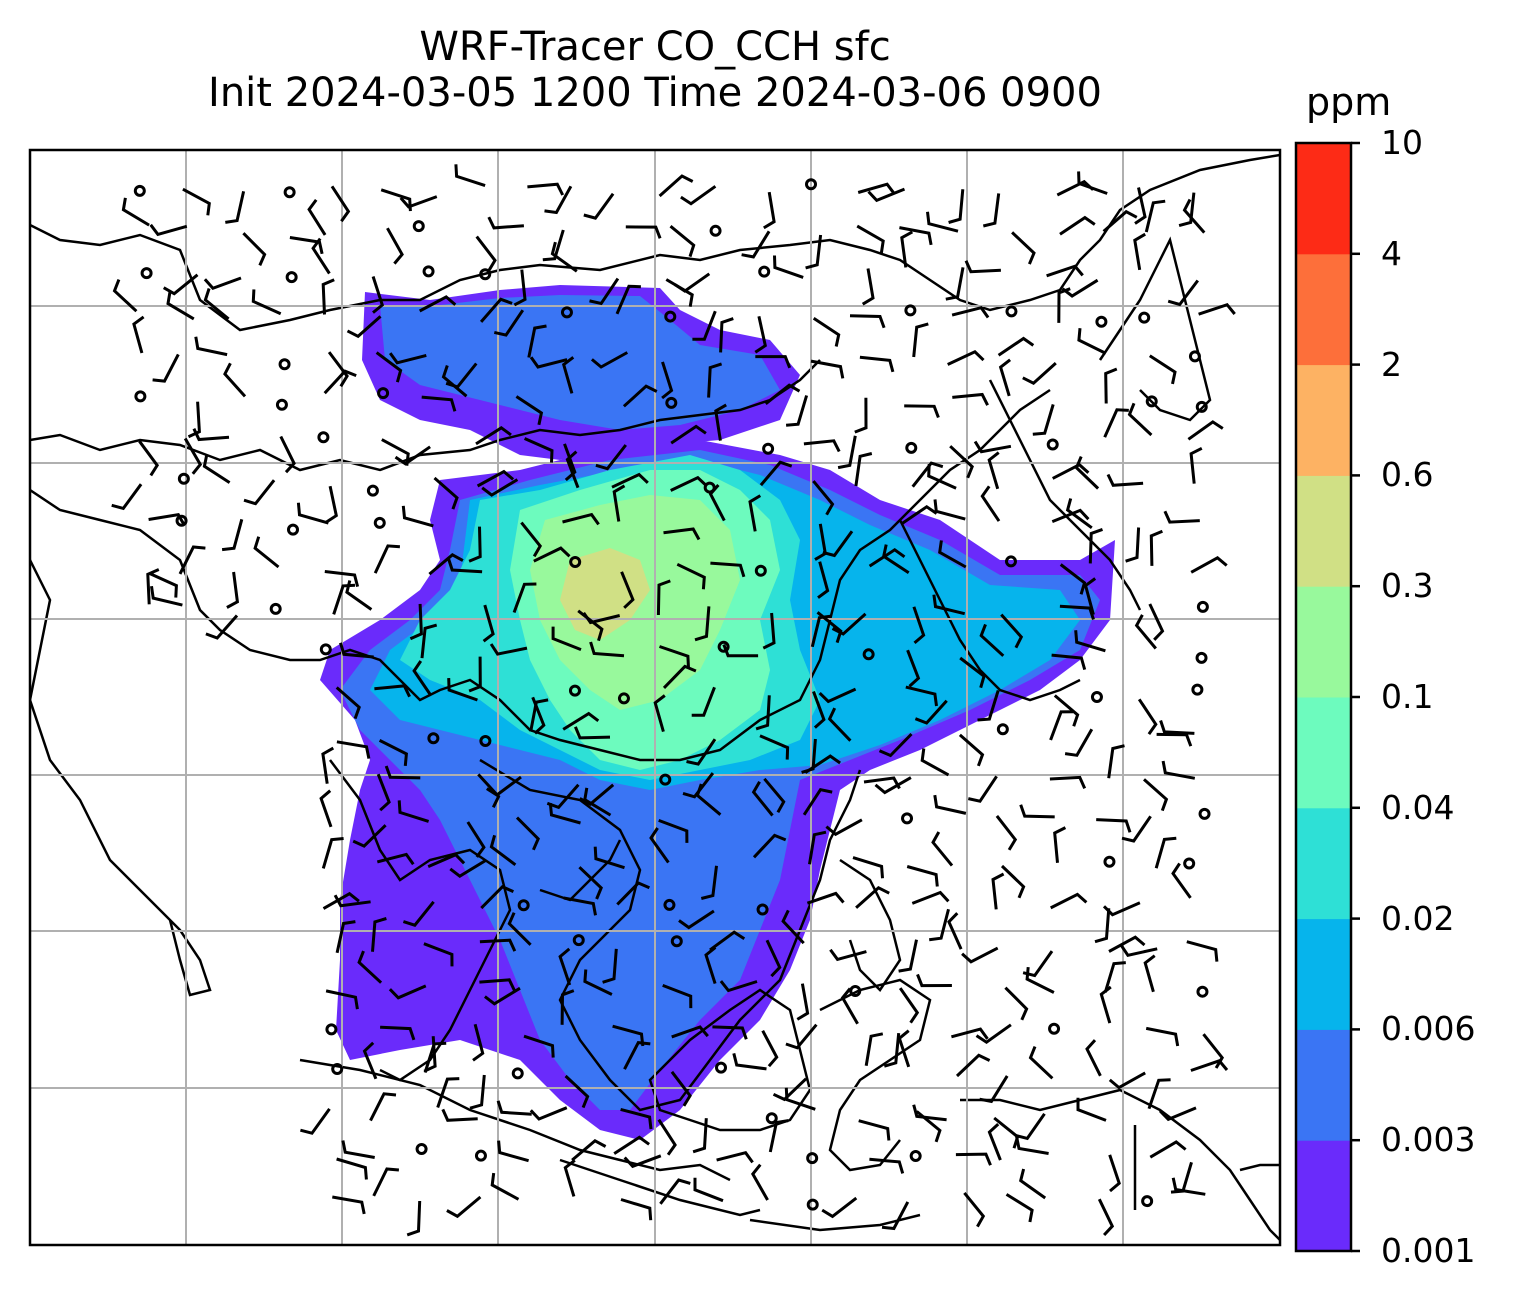 This screenshot has height=1306, width=1528. What do you see at coordinates (1391, 253) in the screenshot?
I see `colorbar-tick-label: 4` at bounding box center [1391, 253].